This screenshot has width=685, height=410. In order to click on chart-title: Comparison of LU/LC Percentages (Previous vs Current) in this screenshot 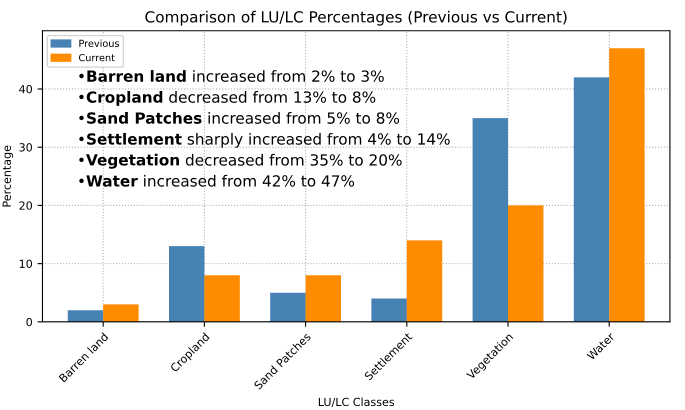, I will do `click(356, 18)`.